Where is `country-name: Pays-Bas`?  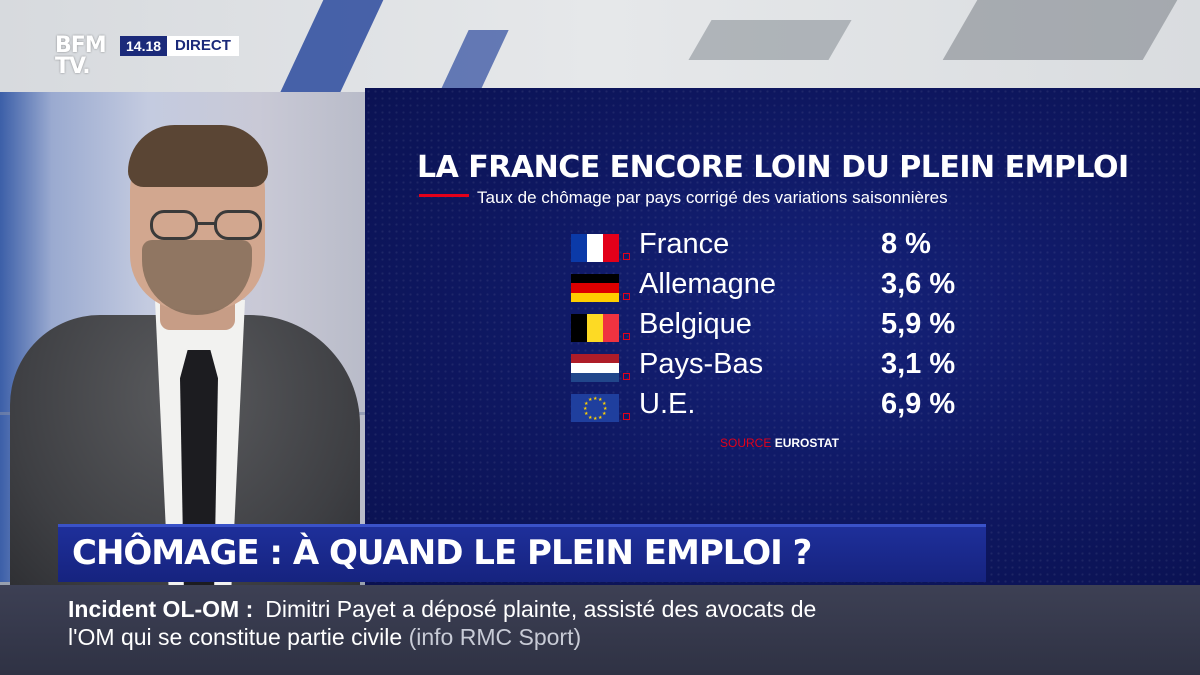 country-name: Pays-Bas is located at coordinates (701, 364).